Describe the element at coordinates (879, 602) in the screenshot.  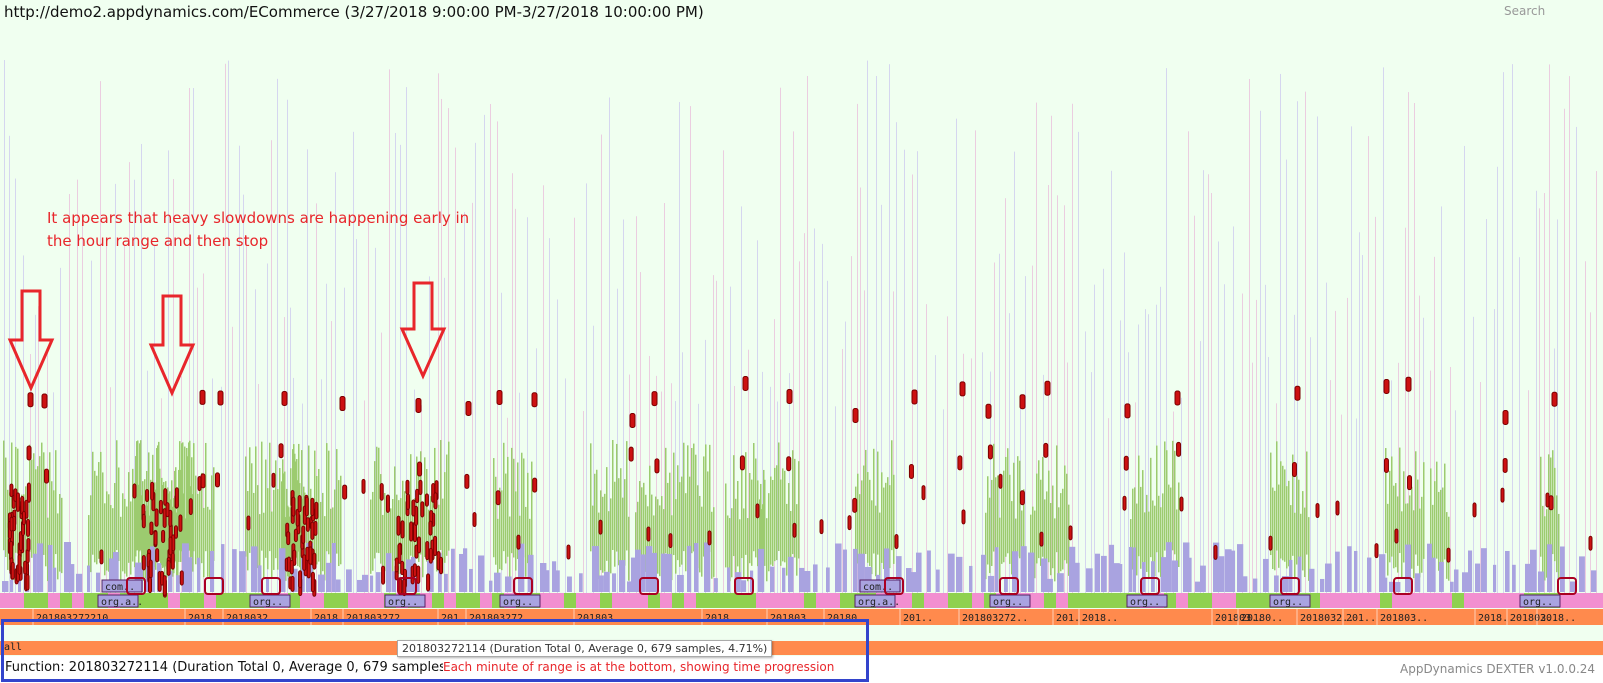
I see `frame-label: org.a..` at that location.